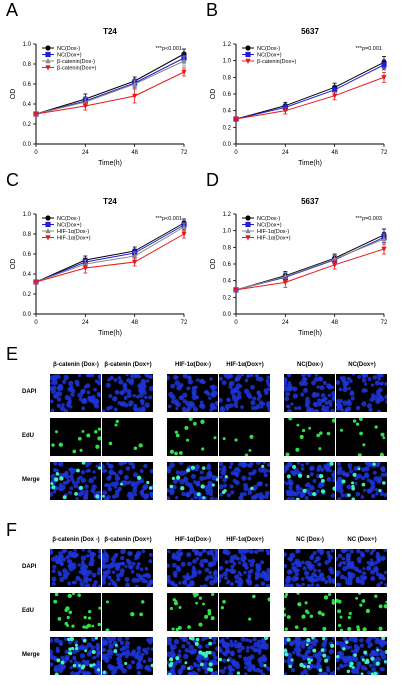 The image size is (404, 685). I want to click on x-tick-label: 48, so click(134, 153).